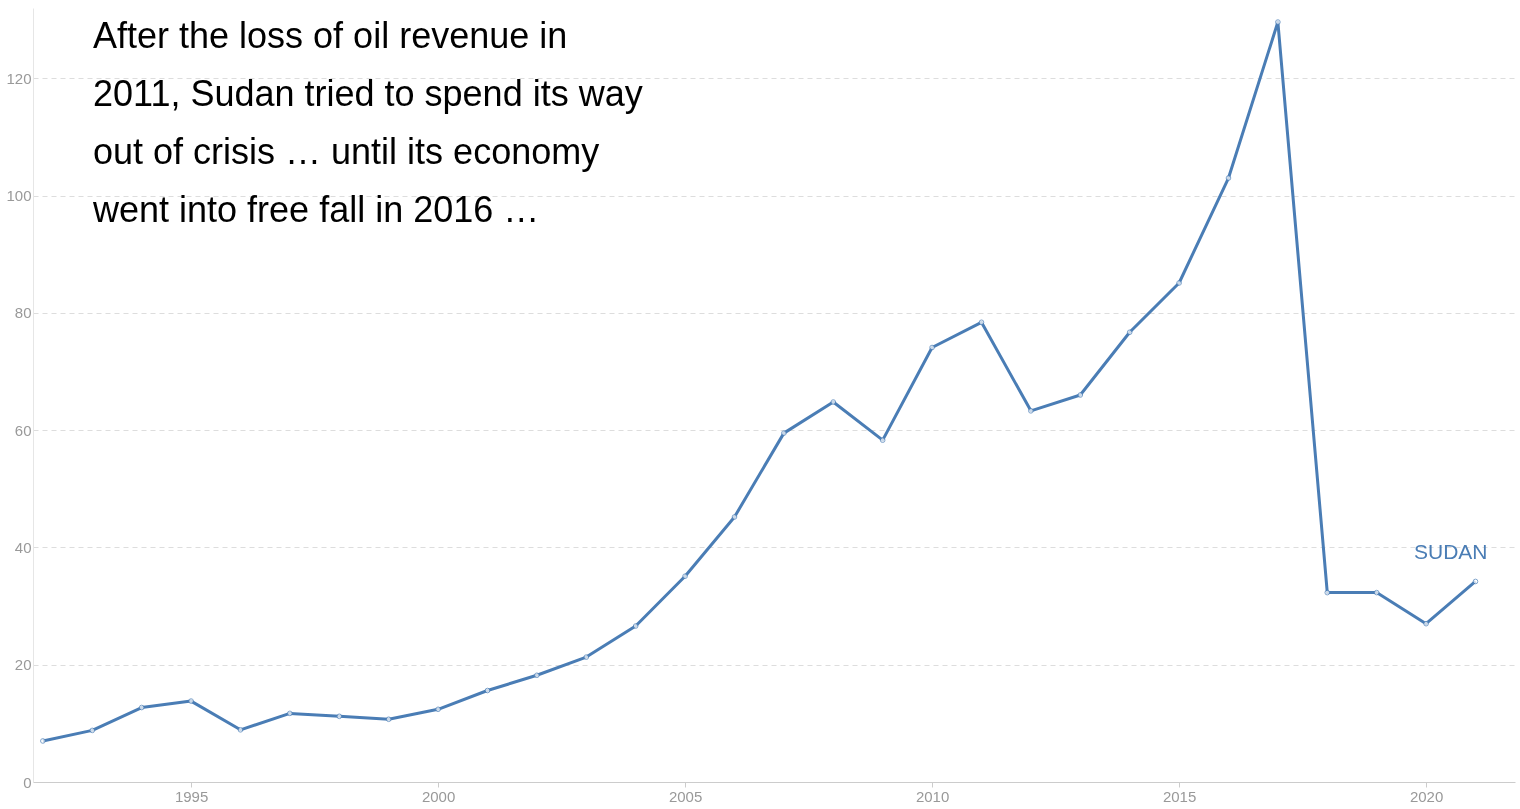 The width and height of the screenshot is (1520, 809). What do you see at coordinates (19, 78) in the screenshot?
I see `y-tick-label: 120` at bounding box center [19, 78].